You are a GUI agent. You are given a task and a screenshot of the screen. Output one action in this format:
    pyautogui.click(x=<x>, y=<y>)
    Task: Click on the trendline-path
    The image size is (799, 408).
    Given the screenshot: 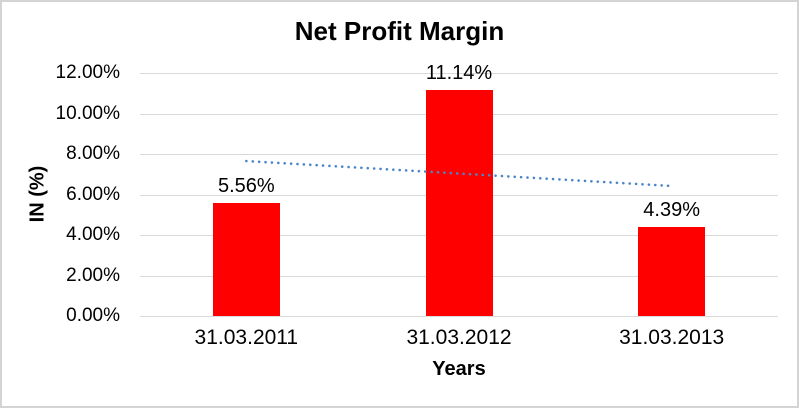 What is the action you would take?
    pyautogui.click(x=459, y=173)
    